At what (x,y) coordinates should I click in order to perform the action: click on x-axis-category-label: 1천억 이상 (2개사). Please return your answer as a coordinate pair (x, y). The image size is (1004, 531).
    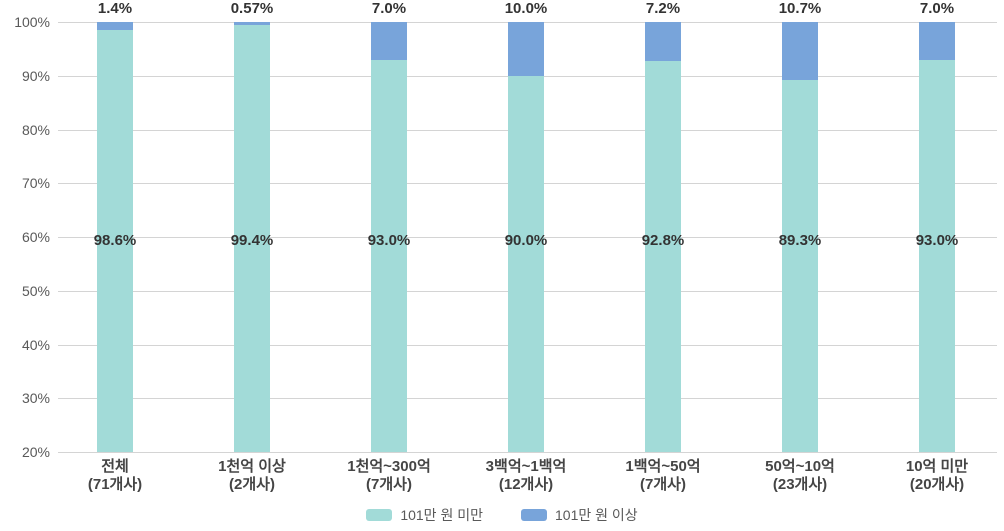
    Looking at the image, I should click on (252, 476).